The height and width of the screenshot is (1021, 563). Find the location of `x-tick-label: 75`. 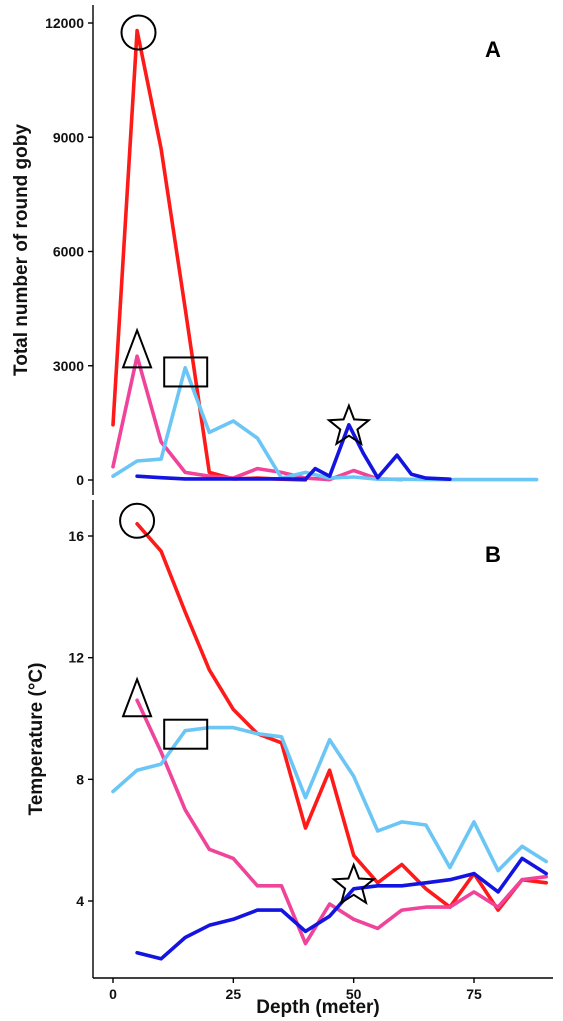

x-tick-label: 75 is located at coordinates (474, 994).